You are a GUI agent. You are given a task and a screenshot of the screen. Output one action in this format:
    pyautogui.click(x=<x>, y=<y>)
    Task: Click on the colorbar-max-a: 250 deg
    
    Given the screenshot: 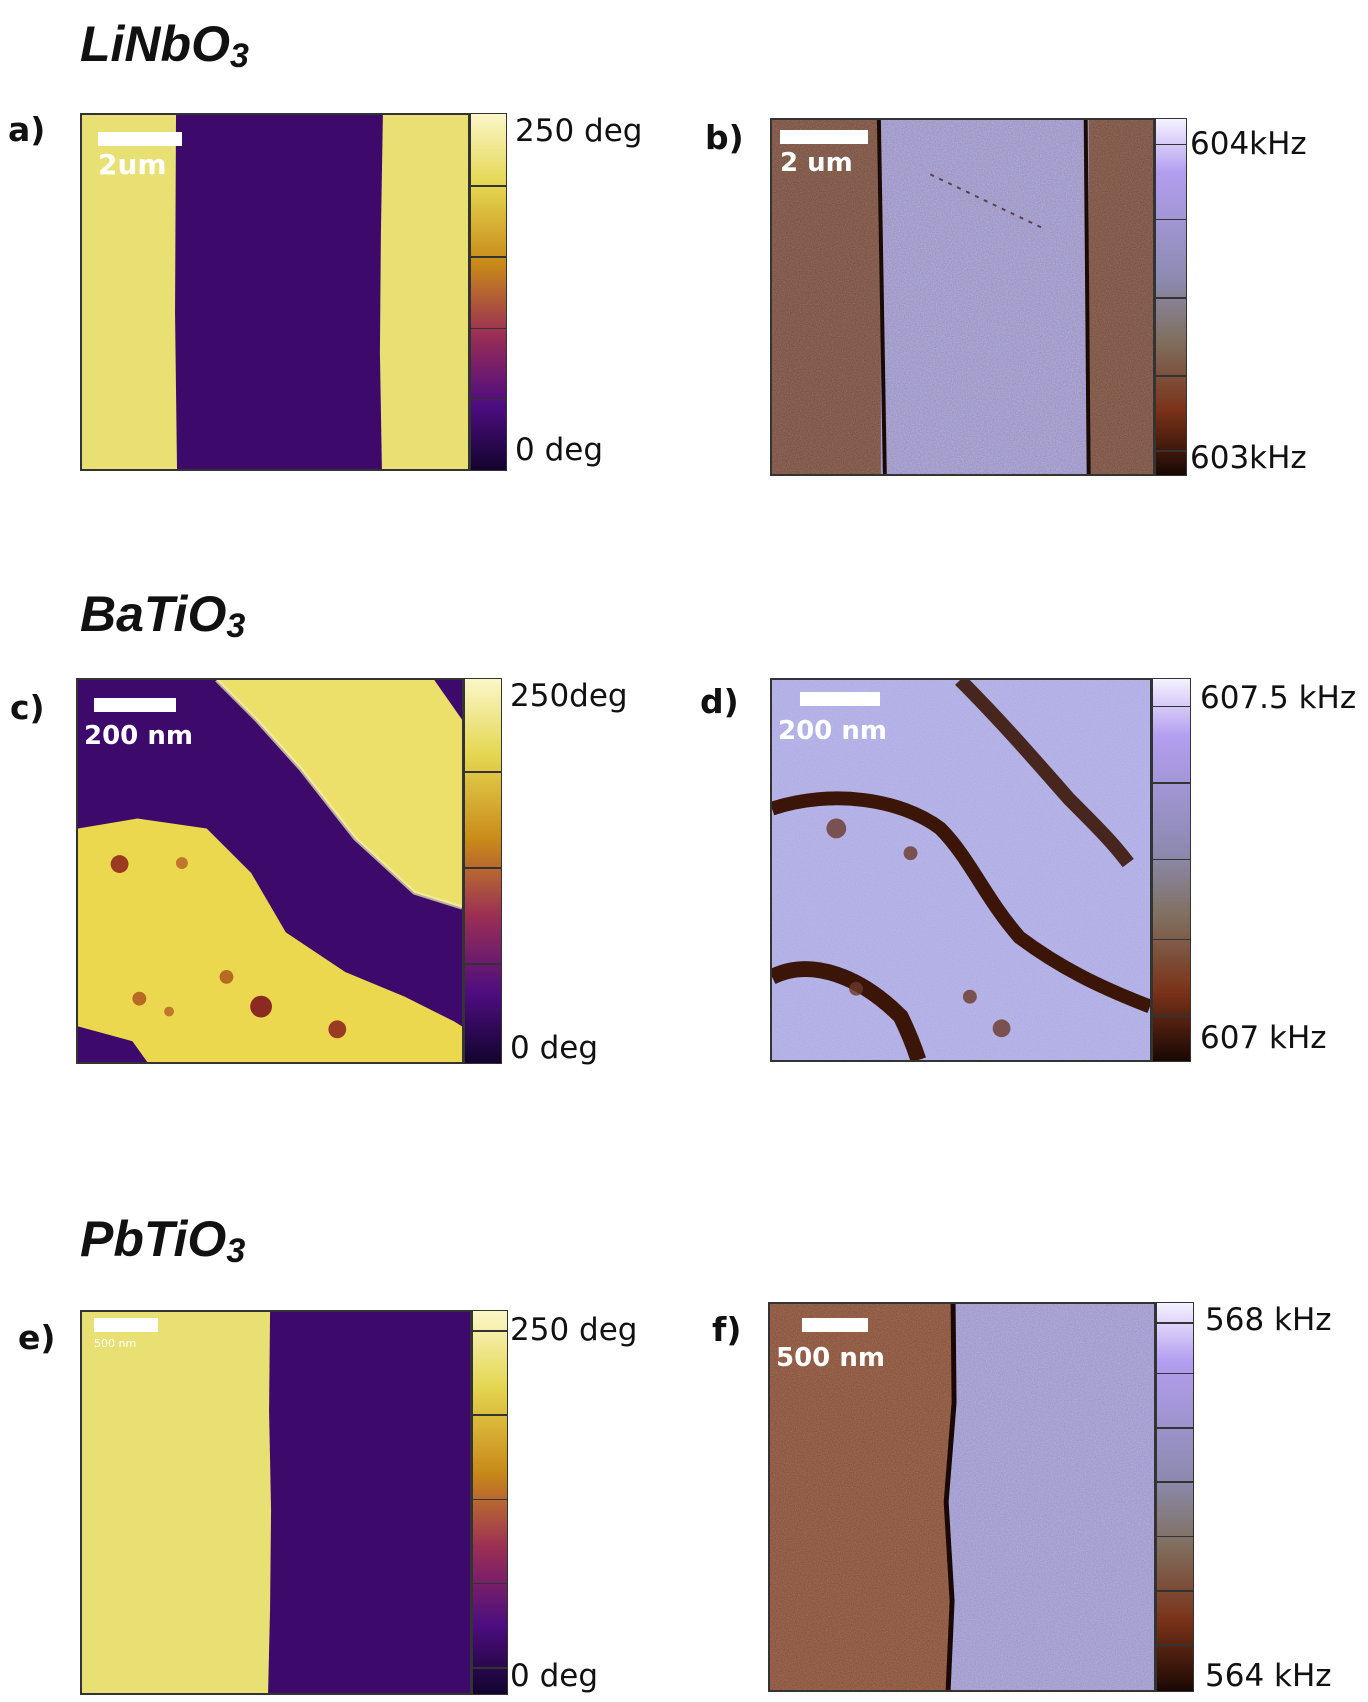 What is the action you would take?
    pyautogui.click(x=579, y=131)
    